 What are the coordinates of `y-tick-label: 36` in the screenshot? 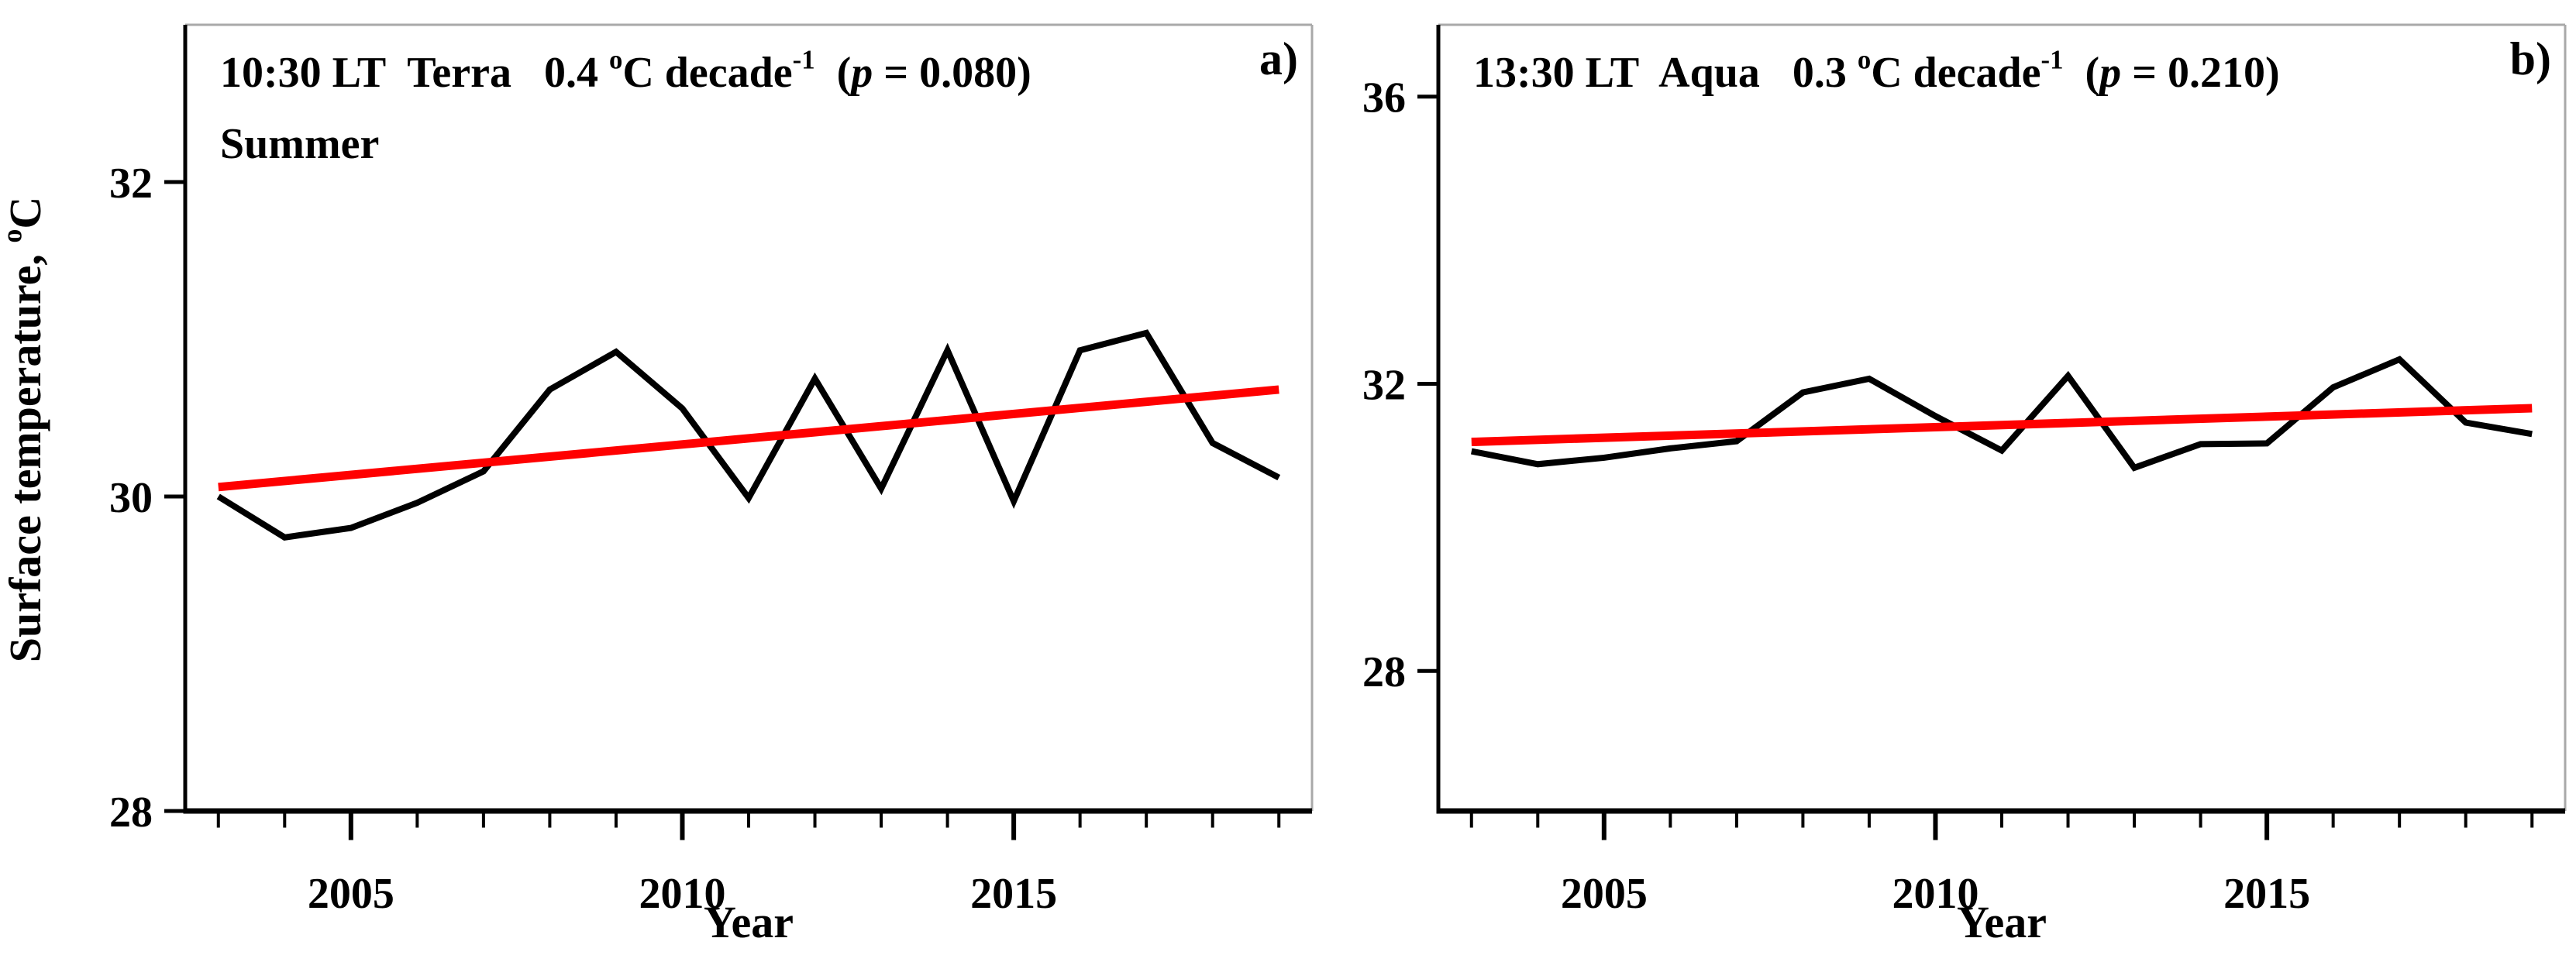 It's located at (1384, 98).